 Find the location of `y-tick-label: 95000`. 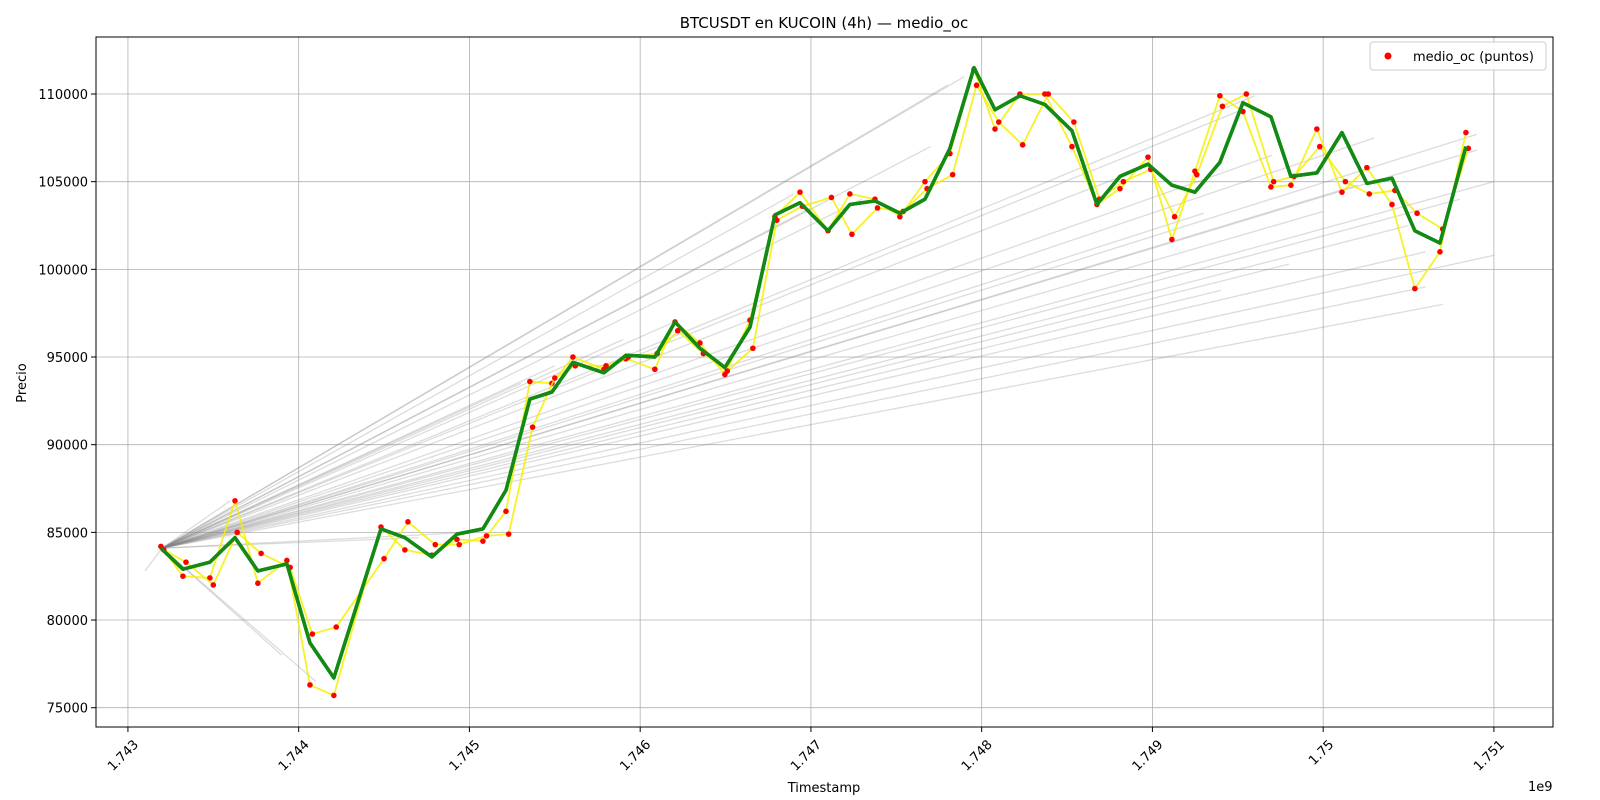

y-tick-label: 95000 is located at coordinates (67, 358).